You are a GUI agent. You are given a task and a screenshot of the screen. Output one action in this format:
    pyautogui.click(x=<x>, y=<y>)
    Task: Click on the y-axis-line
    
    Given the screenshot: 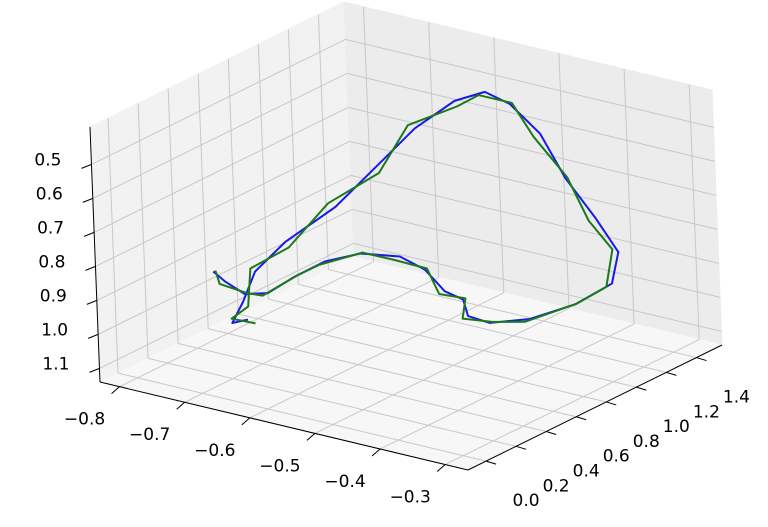 What is the action you would take?
    pyautogui.click(x=595, y=407)
    